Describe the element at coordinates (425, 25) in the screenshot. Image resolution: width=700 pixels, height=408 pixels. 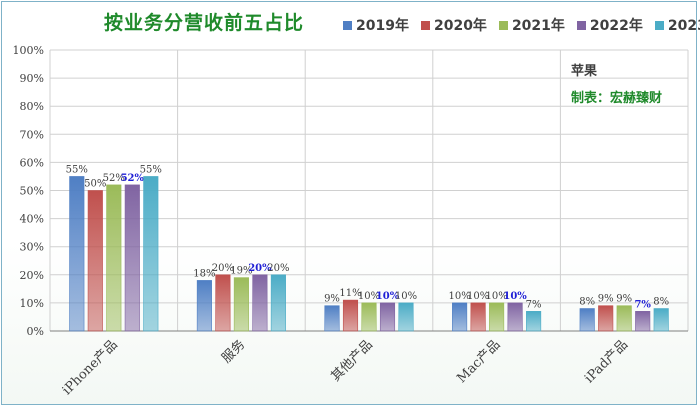
I see `legend-swatch-2020` at that location.